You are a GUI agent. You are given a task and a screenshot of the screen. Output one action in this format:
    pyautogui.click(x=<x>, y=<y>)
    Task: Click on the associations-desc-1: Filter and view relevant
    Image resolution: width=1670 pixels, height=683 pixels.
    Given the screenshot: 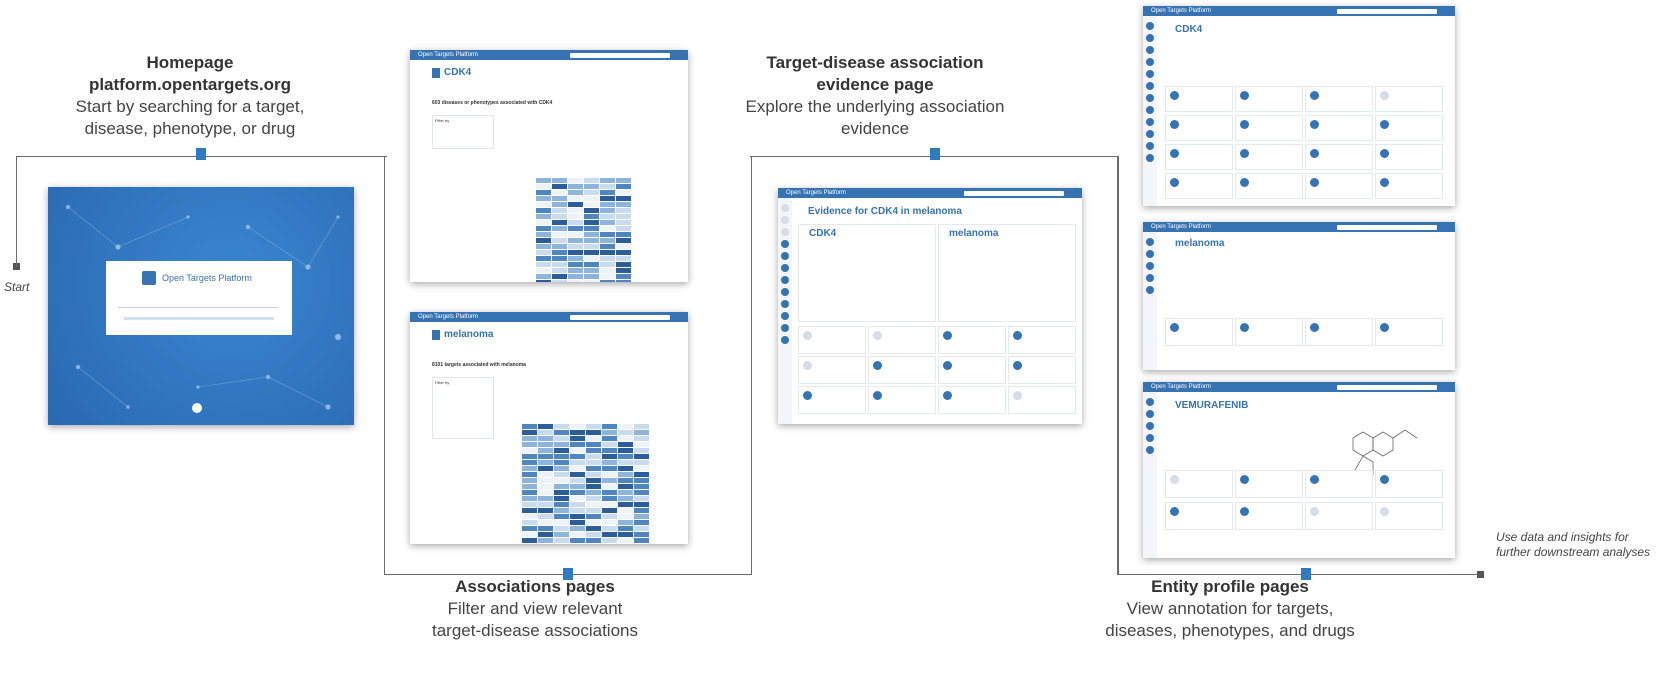 What is the action you would take?
    pyautogui.click(x=535, y=608)
    